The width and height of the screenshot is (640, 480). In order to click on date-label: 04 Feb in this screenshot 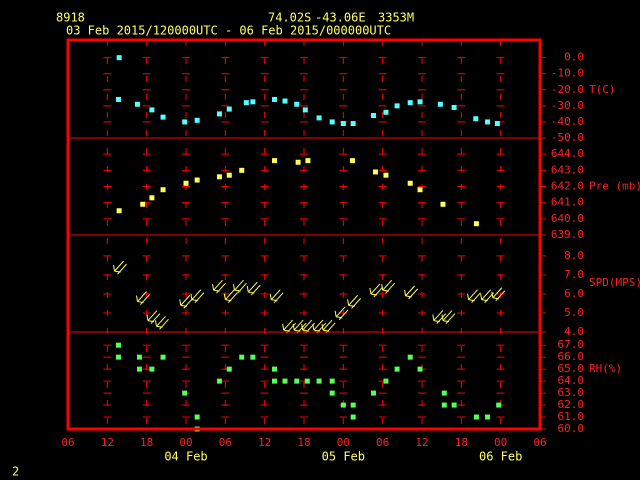, I will do `click(185, 457)`.